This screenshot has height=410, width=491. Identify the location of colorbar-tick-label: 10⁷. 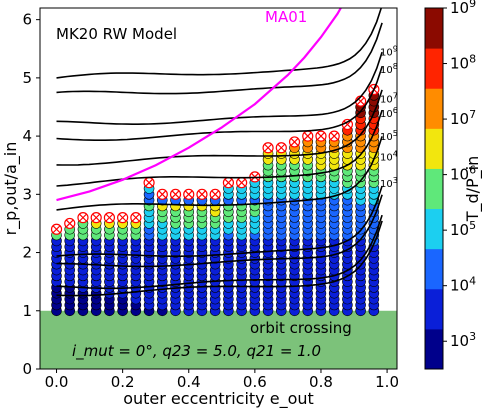
(463, 118).